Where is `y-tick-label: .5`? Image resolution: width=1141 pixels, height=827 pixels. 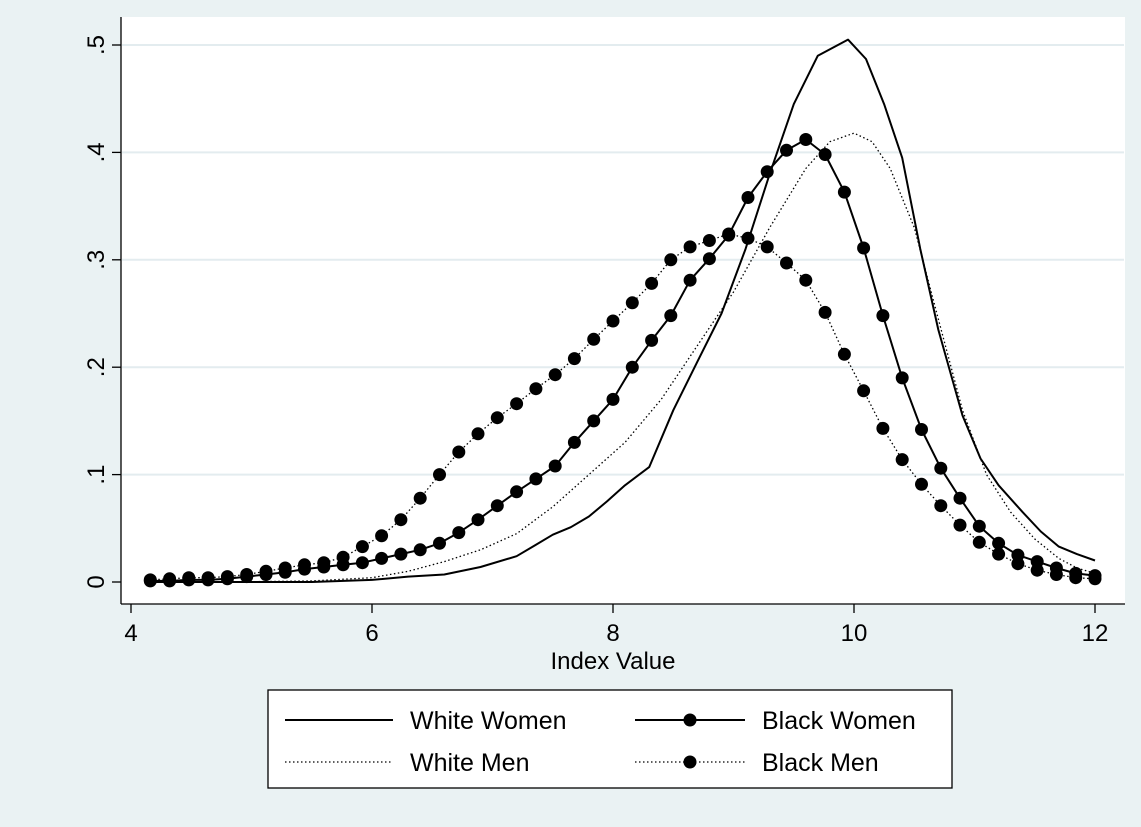
y-tick-label: .5 is located at coordinates (96, 45).